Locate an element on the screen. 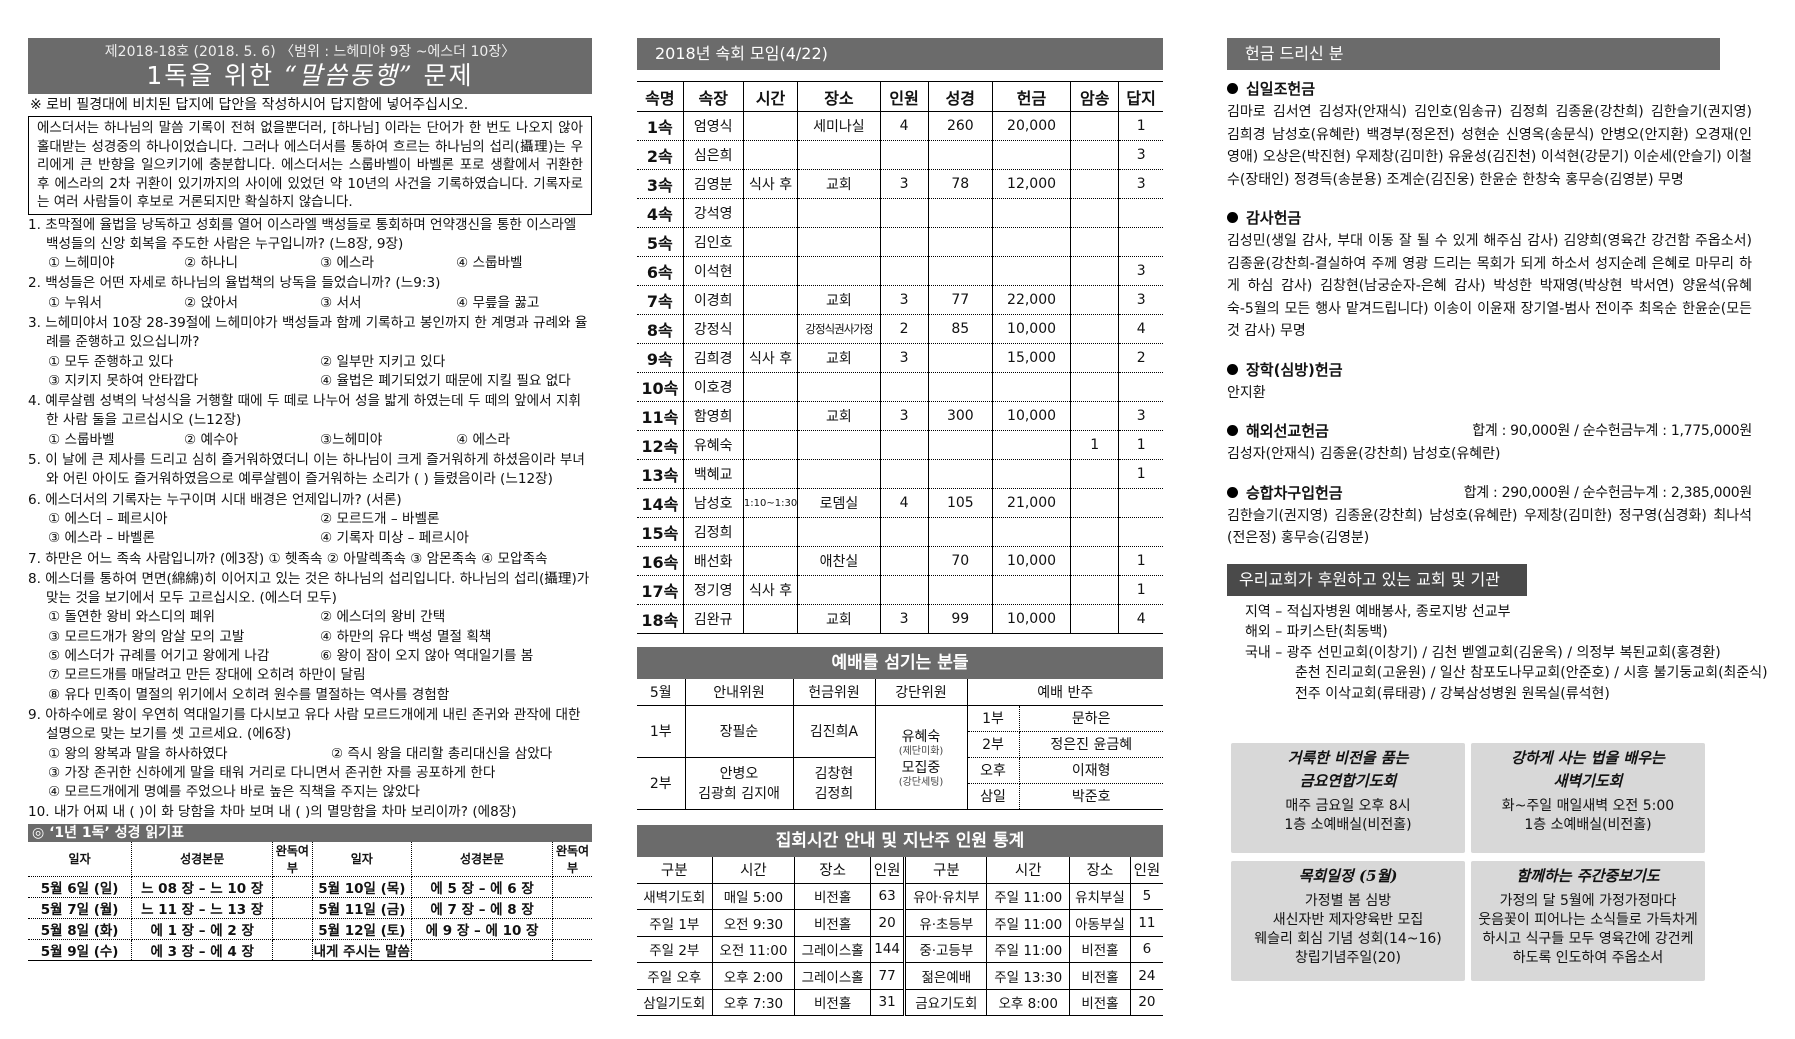 This screenshot has width=1795, height=1039. gathering-cell: 주일 1부 is located at coordinates (675, 923).